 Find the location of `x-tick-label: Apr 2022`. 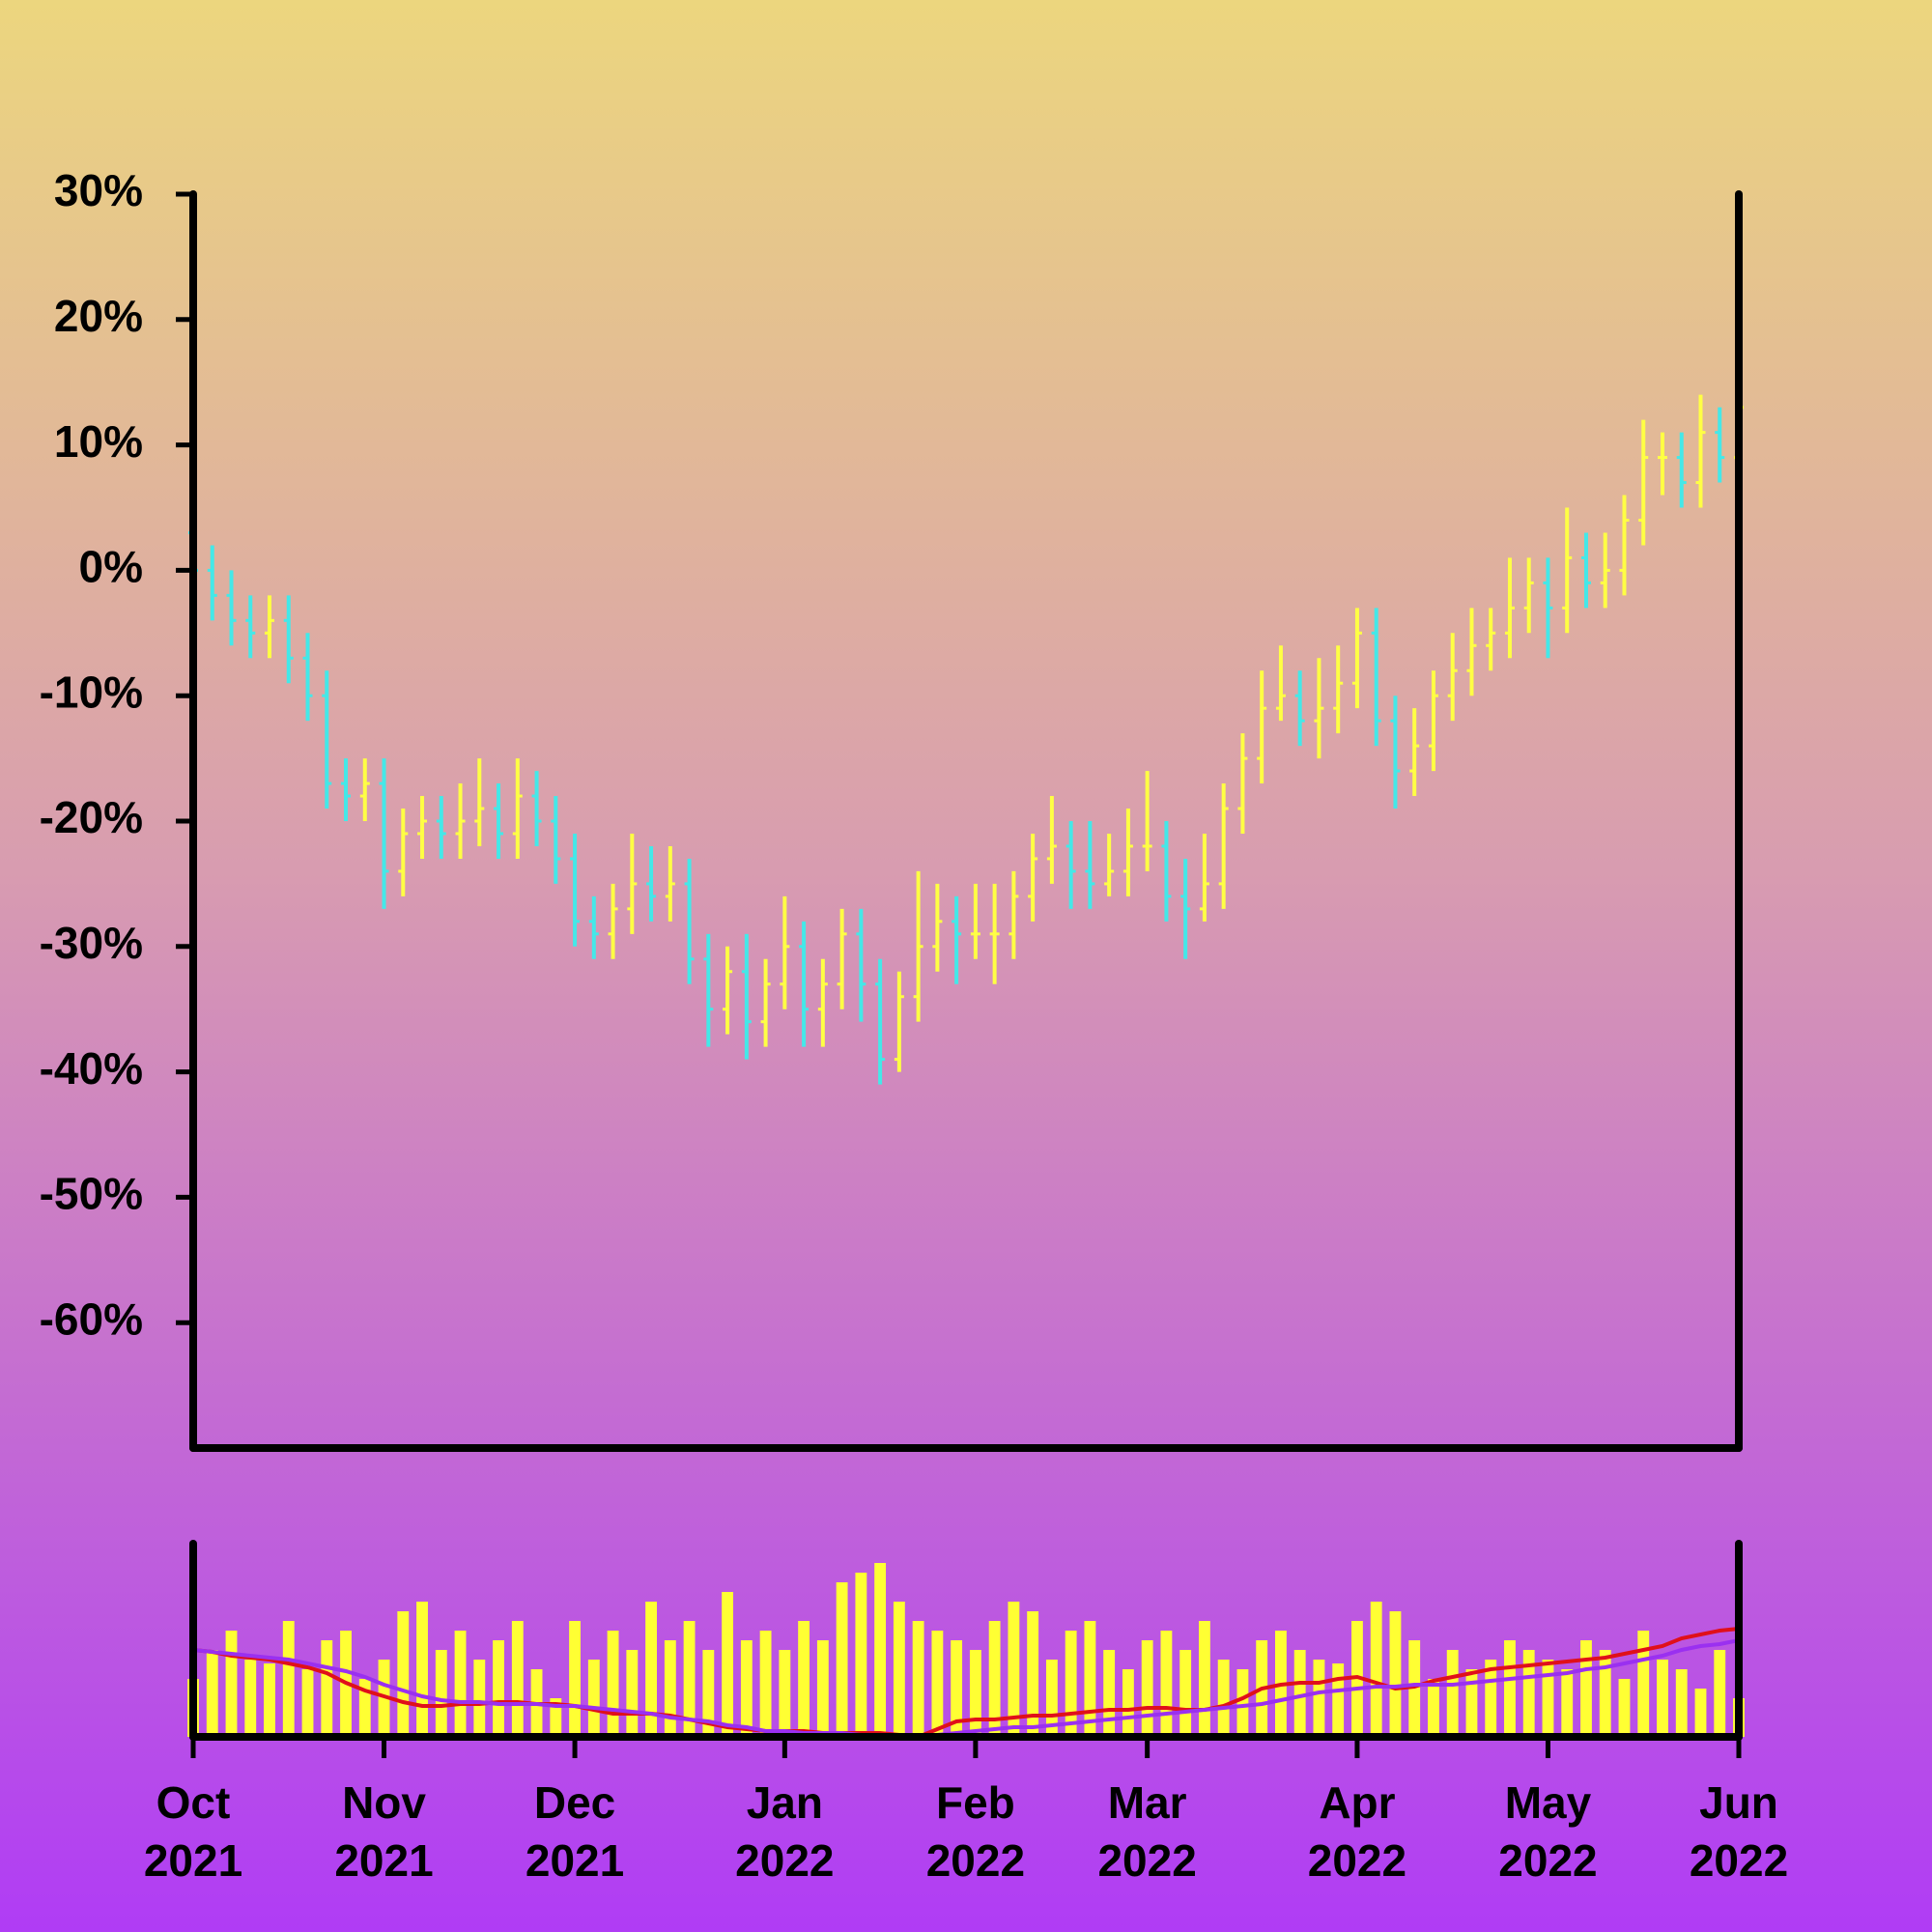

x-tick-label: Apr 2022 is located at coordinates (1357, 1831).